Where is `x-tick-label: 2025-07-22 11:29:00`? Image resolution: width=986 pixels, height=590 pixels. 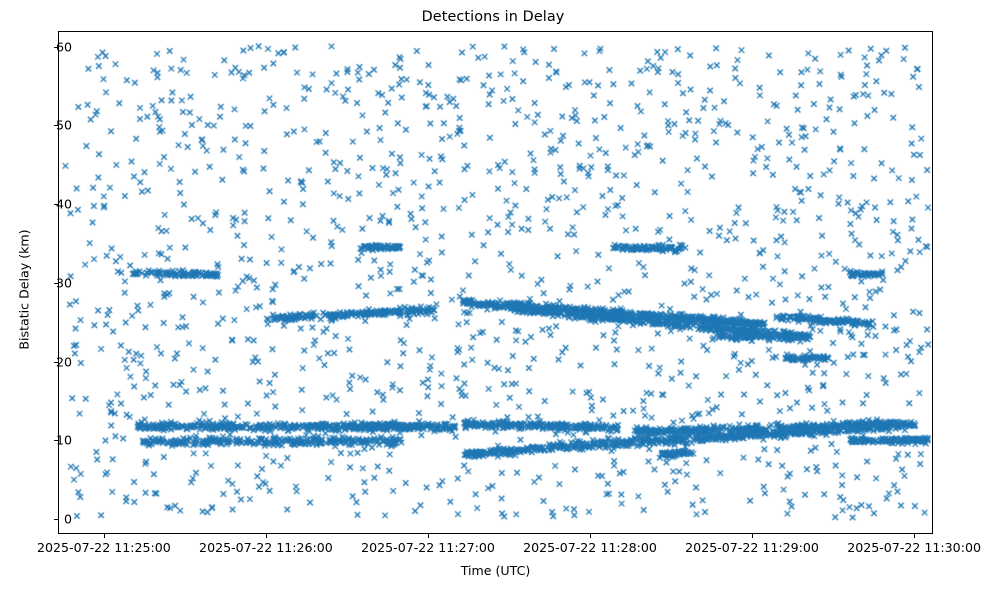
x-tick-label: 2025-07-22 11:29:00 is located at coordinates (752, 547).